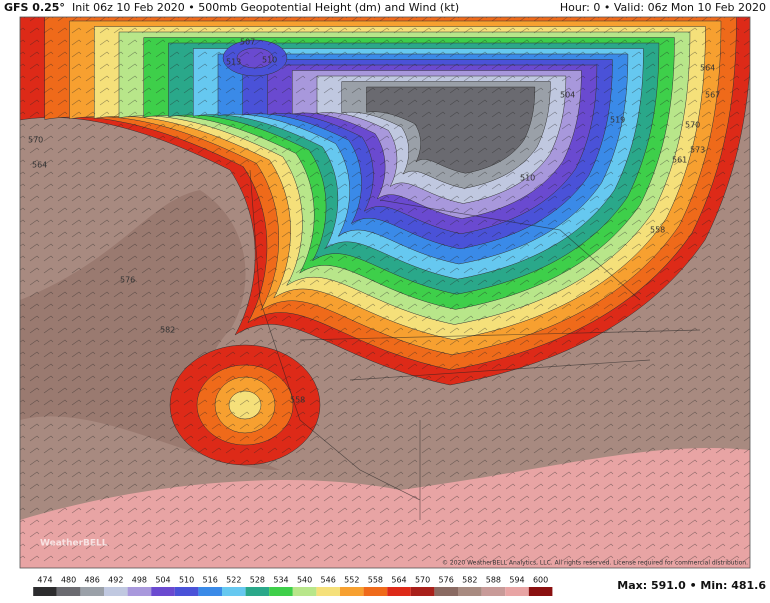 The height and width of the screenshot is (603, 770). What do you see at coordinates (516, 580) in the screenshot?
I see `colorbar-label: 594` at bounding box center [516, 580].